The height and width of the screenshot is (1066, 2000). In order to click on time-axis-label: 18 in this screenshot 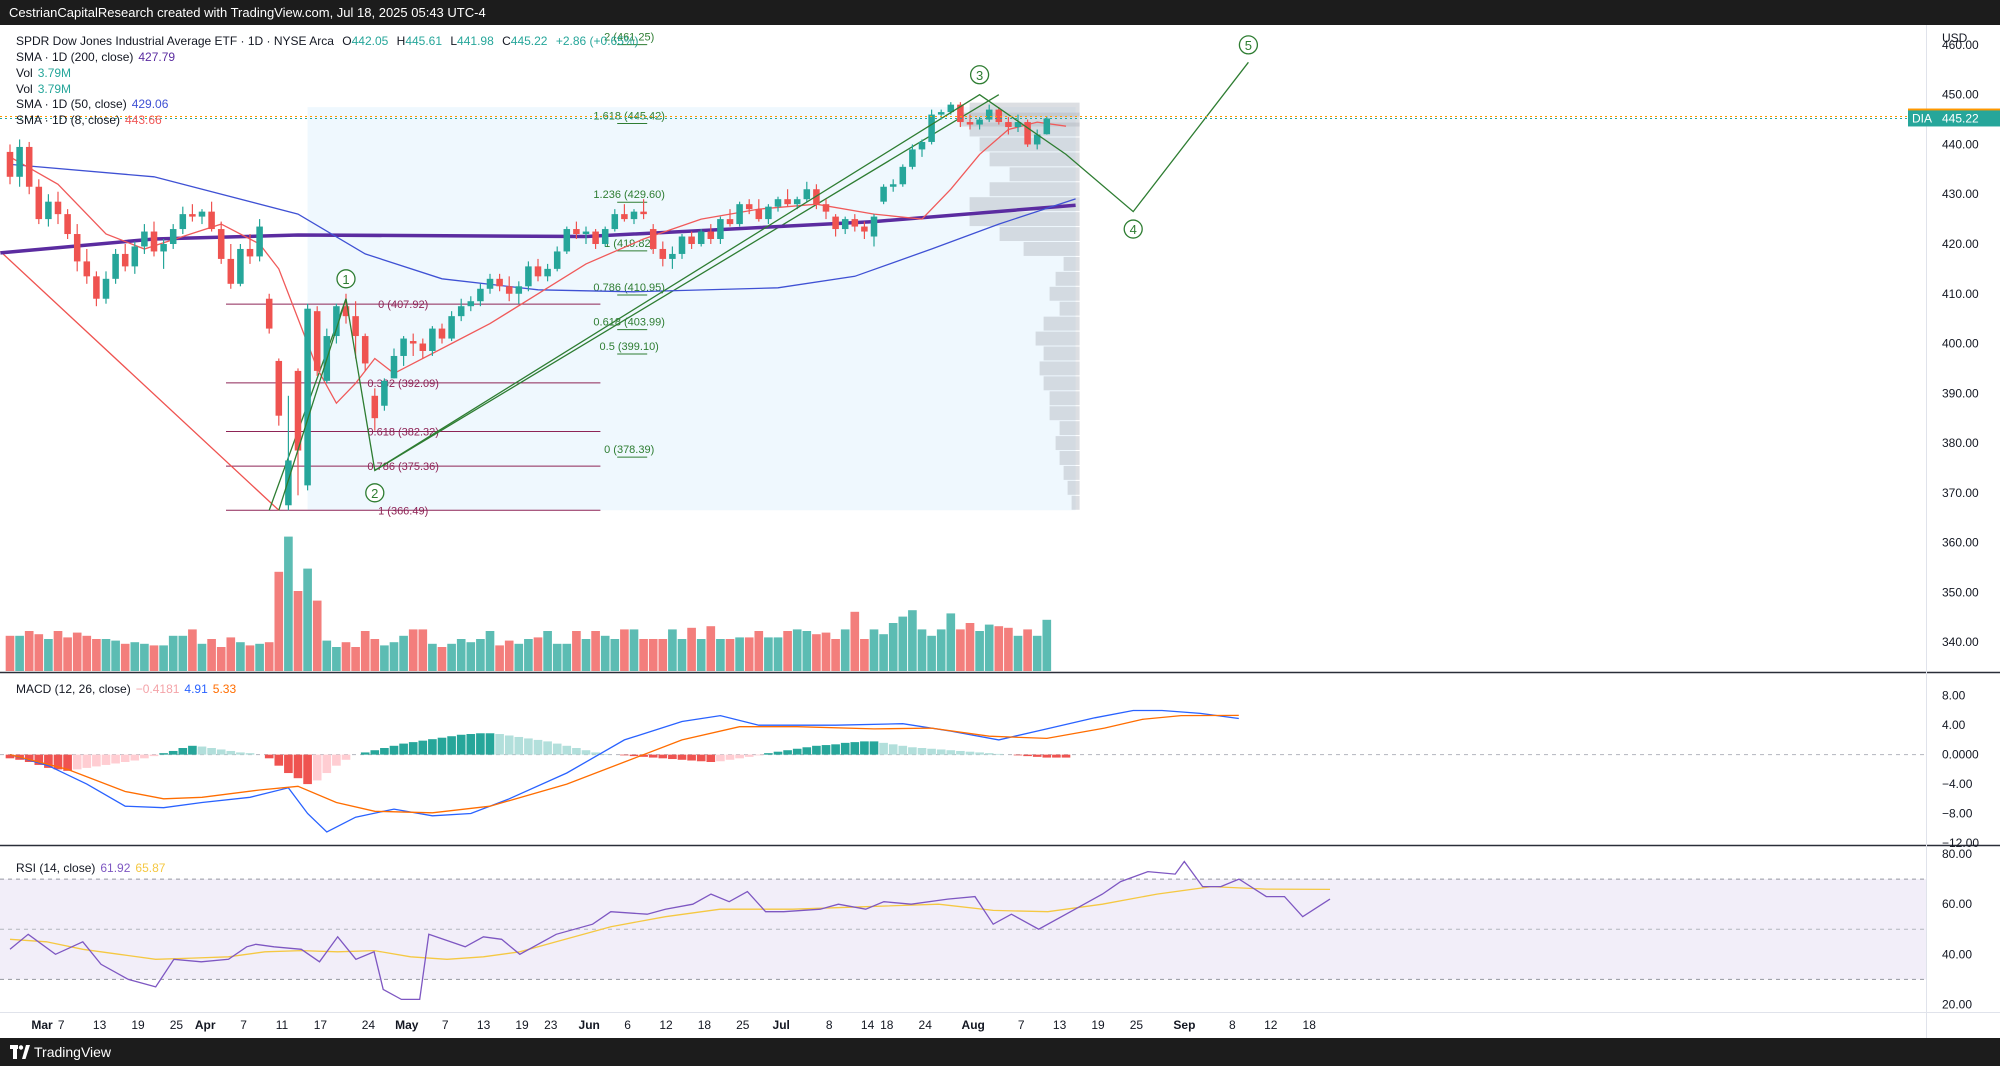, I will do `click(1310, 1025)`.